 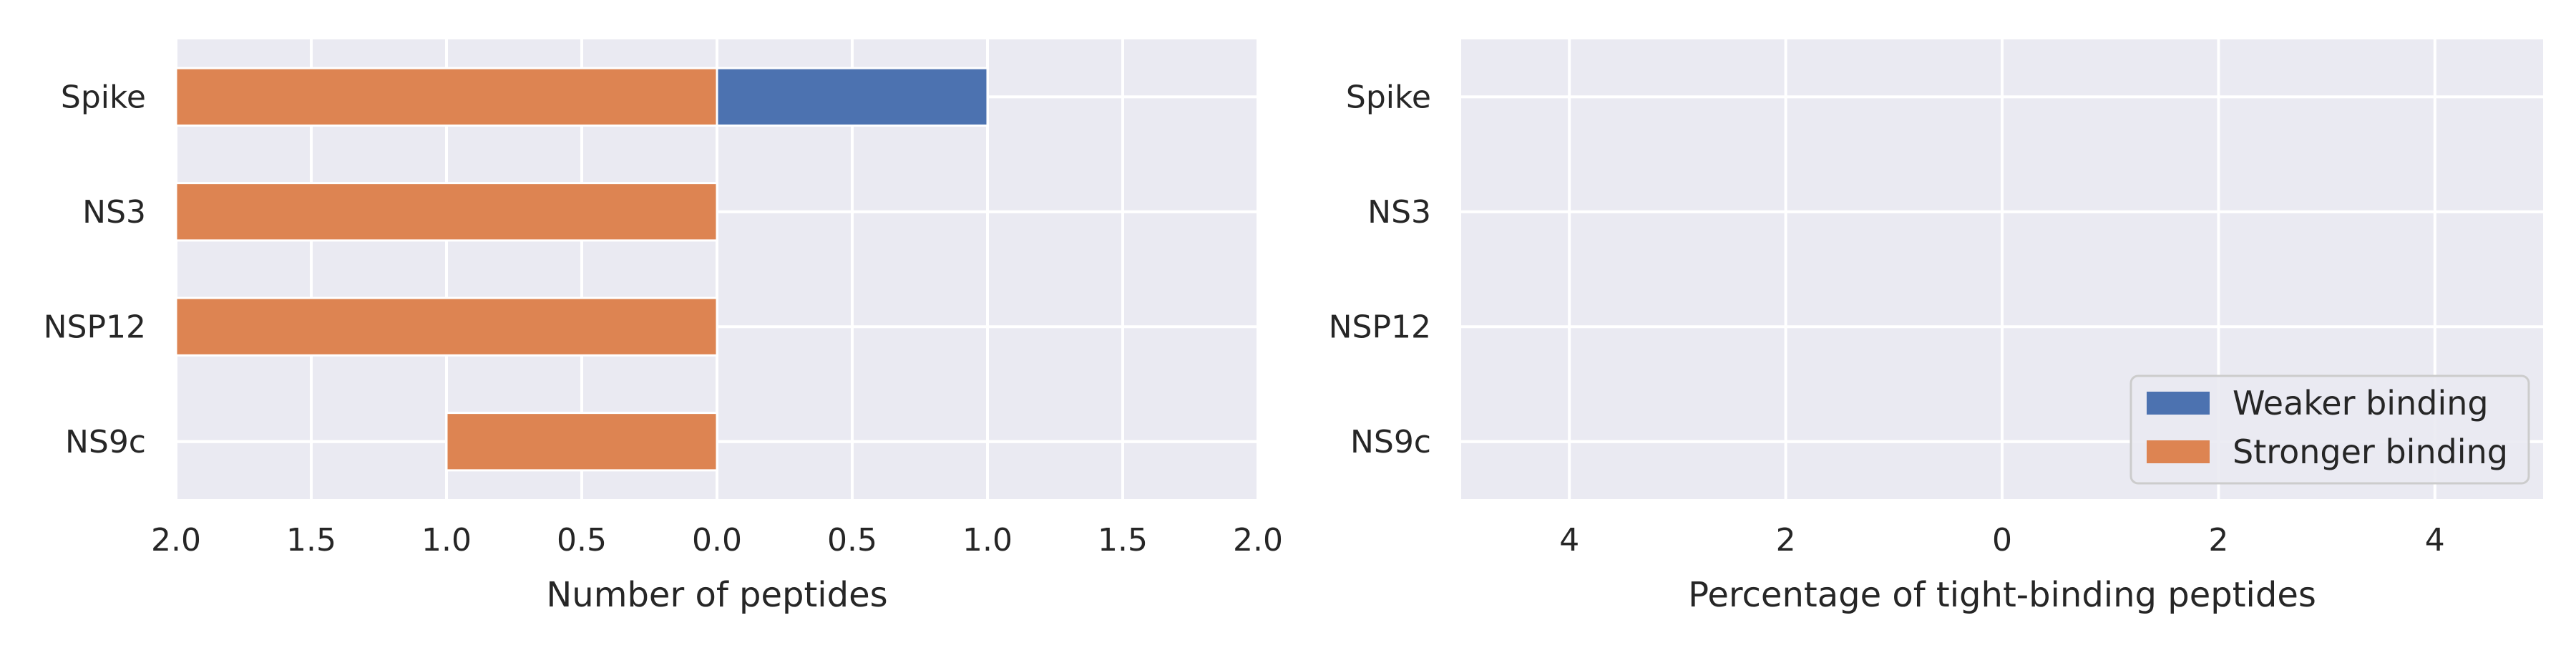 What do you see at coordinates (2002, 540) in the screenshot?
I see `x-tick-label-1-2: 0` at bounding box center [2002, 540].